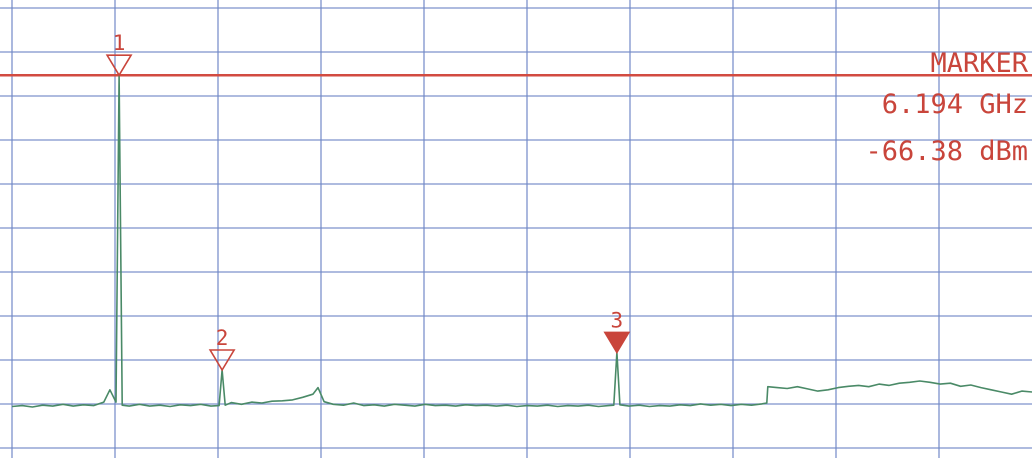 This screenshot has width=1032, height=458. What do you see at coordinates (119, 43) in the screenshot?
I see `marker-1-label: 1` at bounding box center [119, 43].